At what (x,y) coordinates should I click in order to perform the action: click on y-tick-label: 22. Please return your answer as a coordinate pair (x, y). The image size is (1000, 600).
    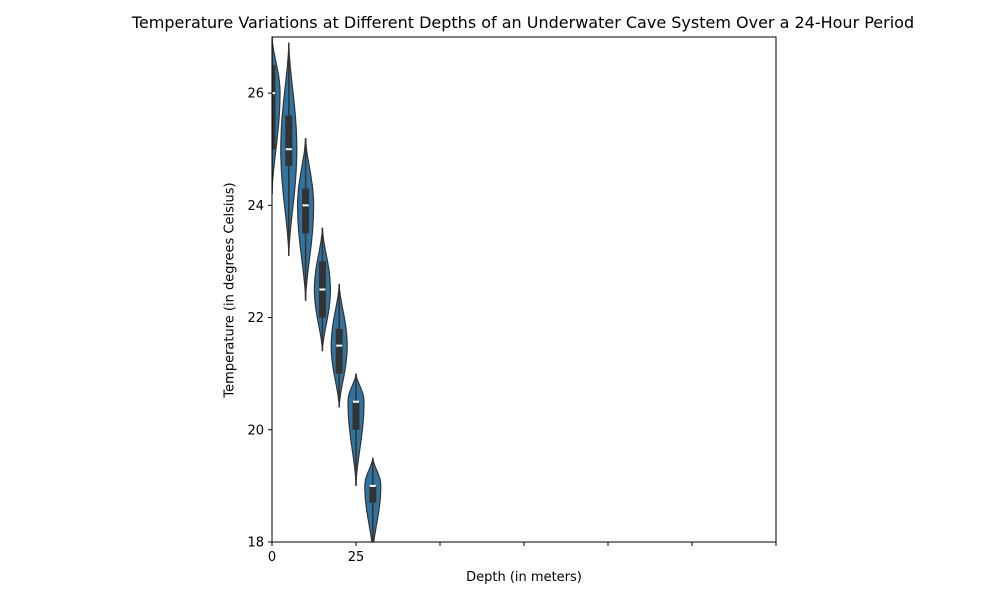
    Looking at the image, I should click on (255, 318).